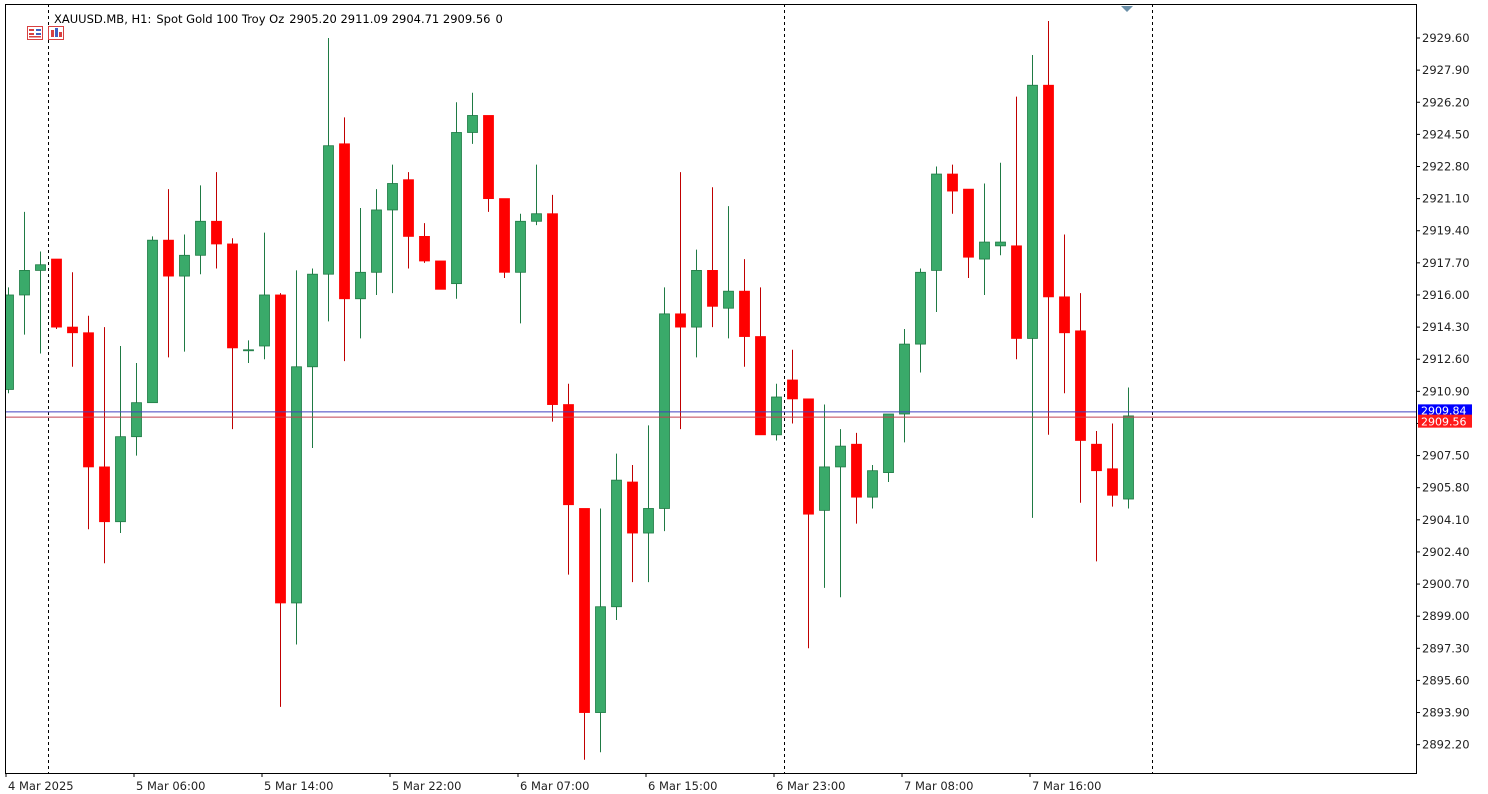 The image size is (1488, 794). I want to click on price-lines, so click(710, 414).